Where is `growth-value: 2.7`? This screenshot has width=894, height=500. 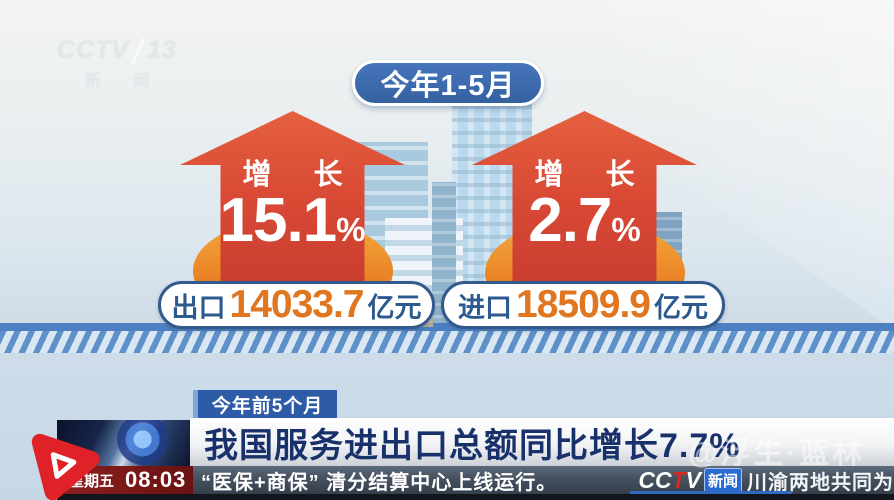 growth-value: 2.7 is located at coordinates (570, 220).